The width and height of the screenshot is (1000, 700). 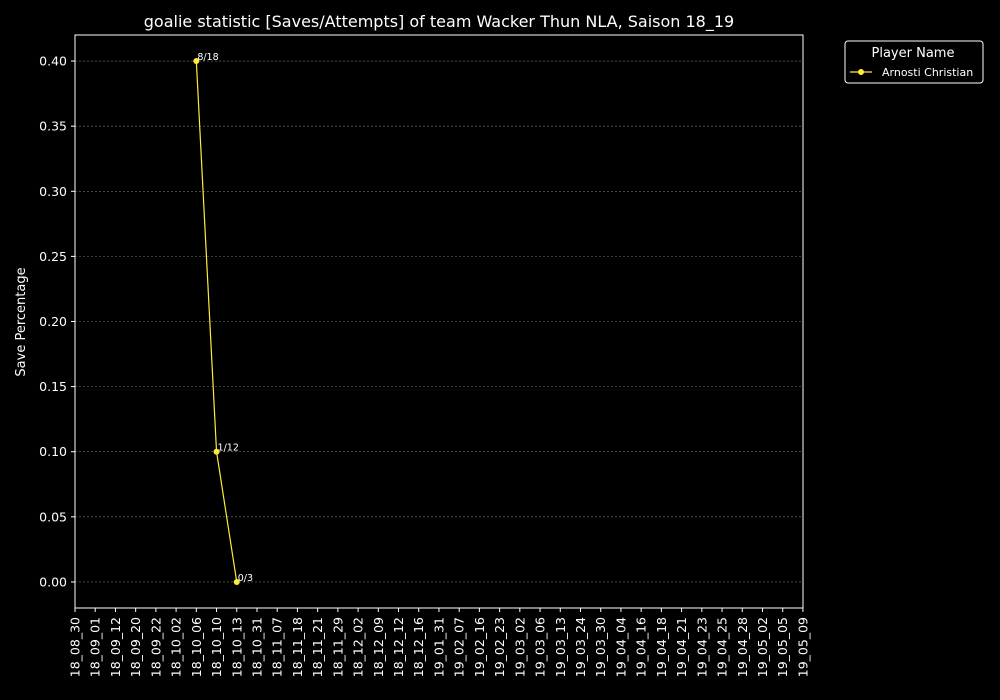 What do you see at coordinates (95, 647) in the screenshot?
I see `x-tick-label: 18_09_01` at bounding box center [95, 647].